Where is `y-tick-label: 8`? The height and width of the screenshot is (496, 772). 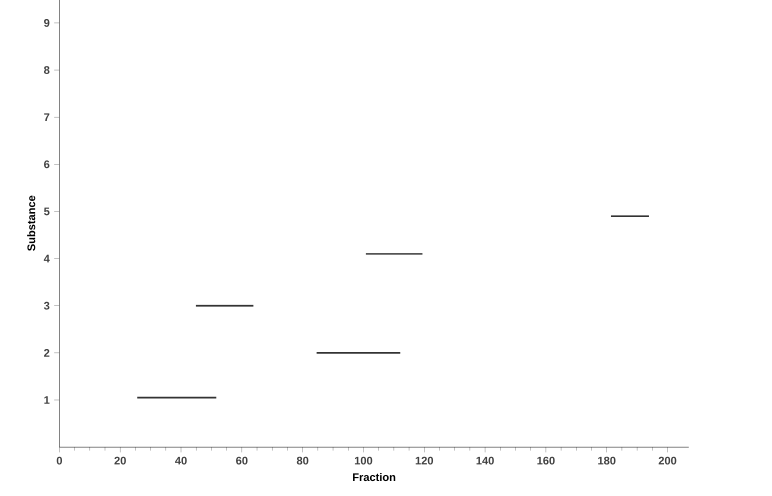 y-tick-label: 8 is located at coordinates (47, 70).